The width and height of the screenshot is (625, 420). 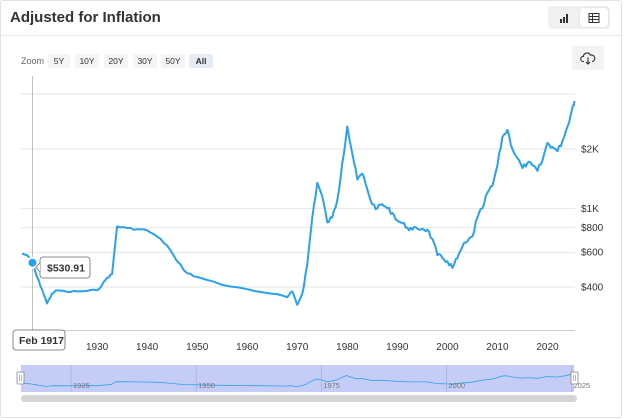 I want to click on y-tick-label: $600, so click(x=592, y=253).